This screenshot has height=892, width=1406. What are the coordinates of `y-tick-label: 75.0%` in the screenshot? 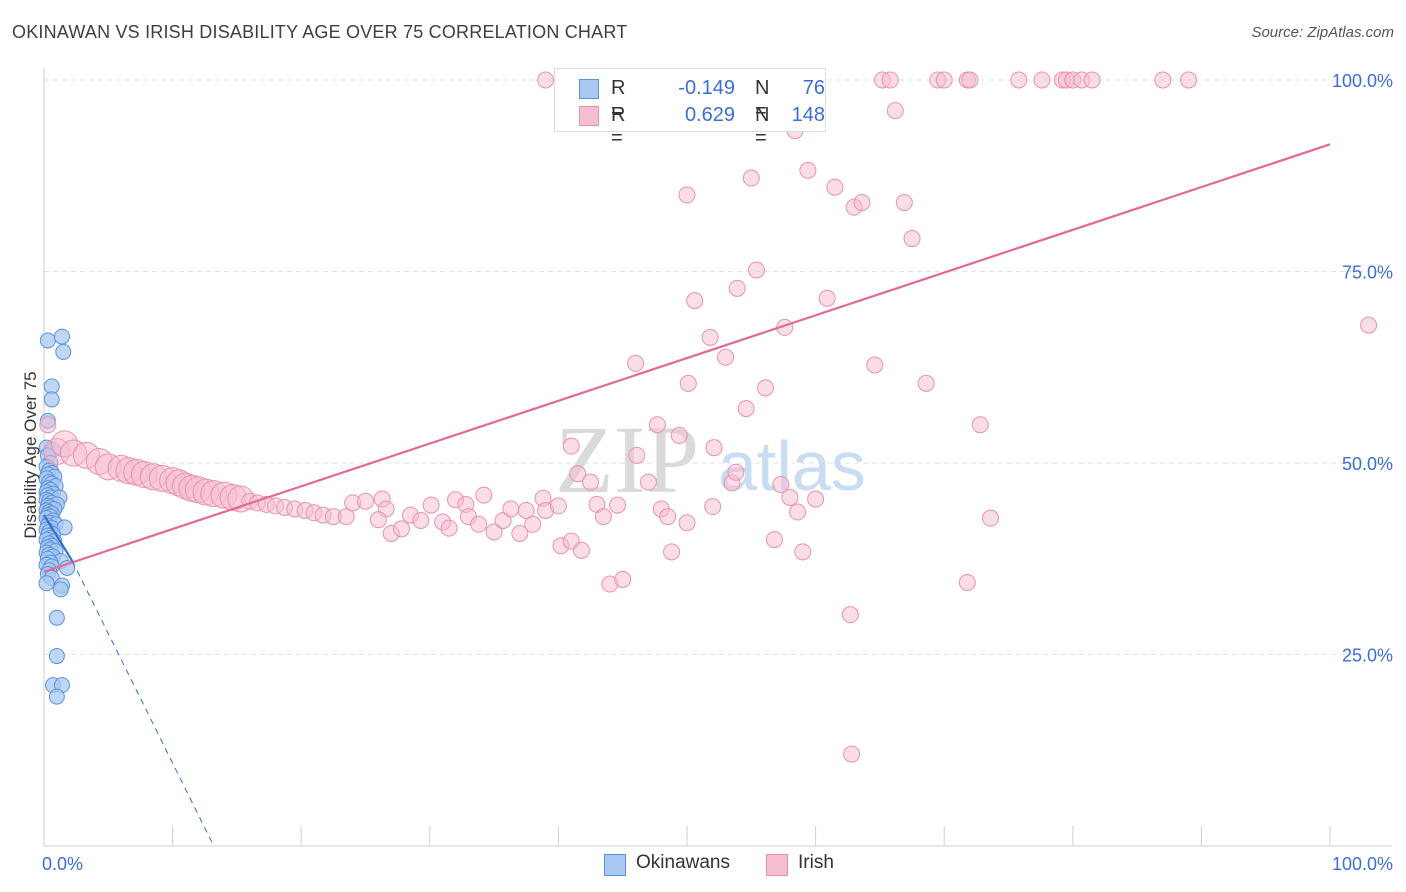 It's located at (1367, 273).